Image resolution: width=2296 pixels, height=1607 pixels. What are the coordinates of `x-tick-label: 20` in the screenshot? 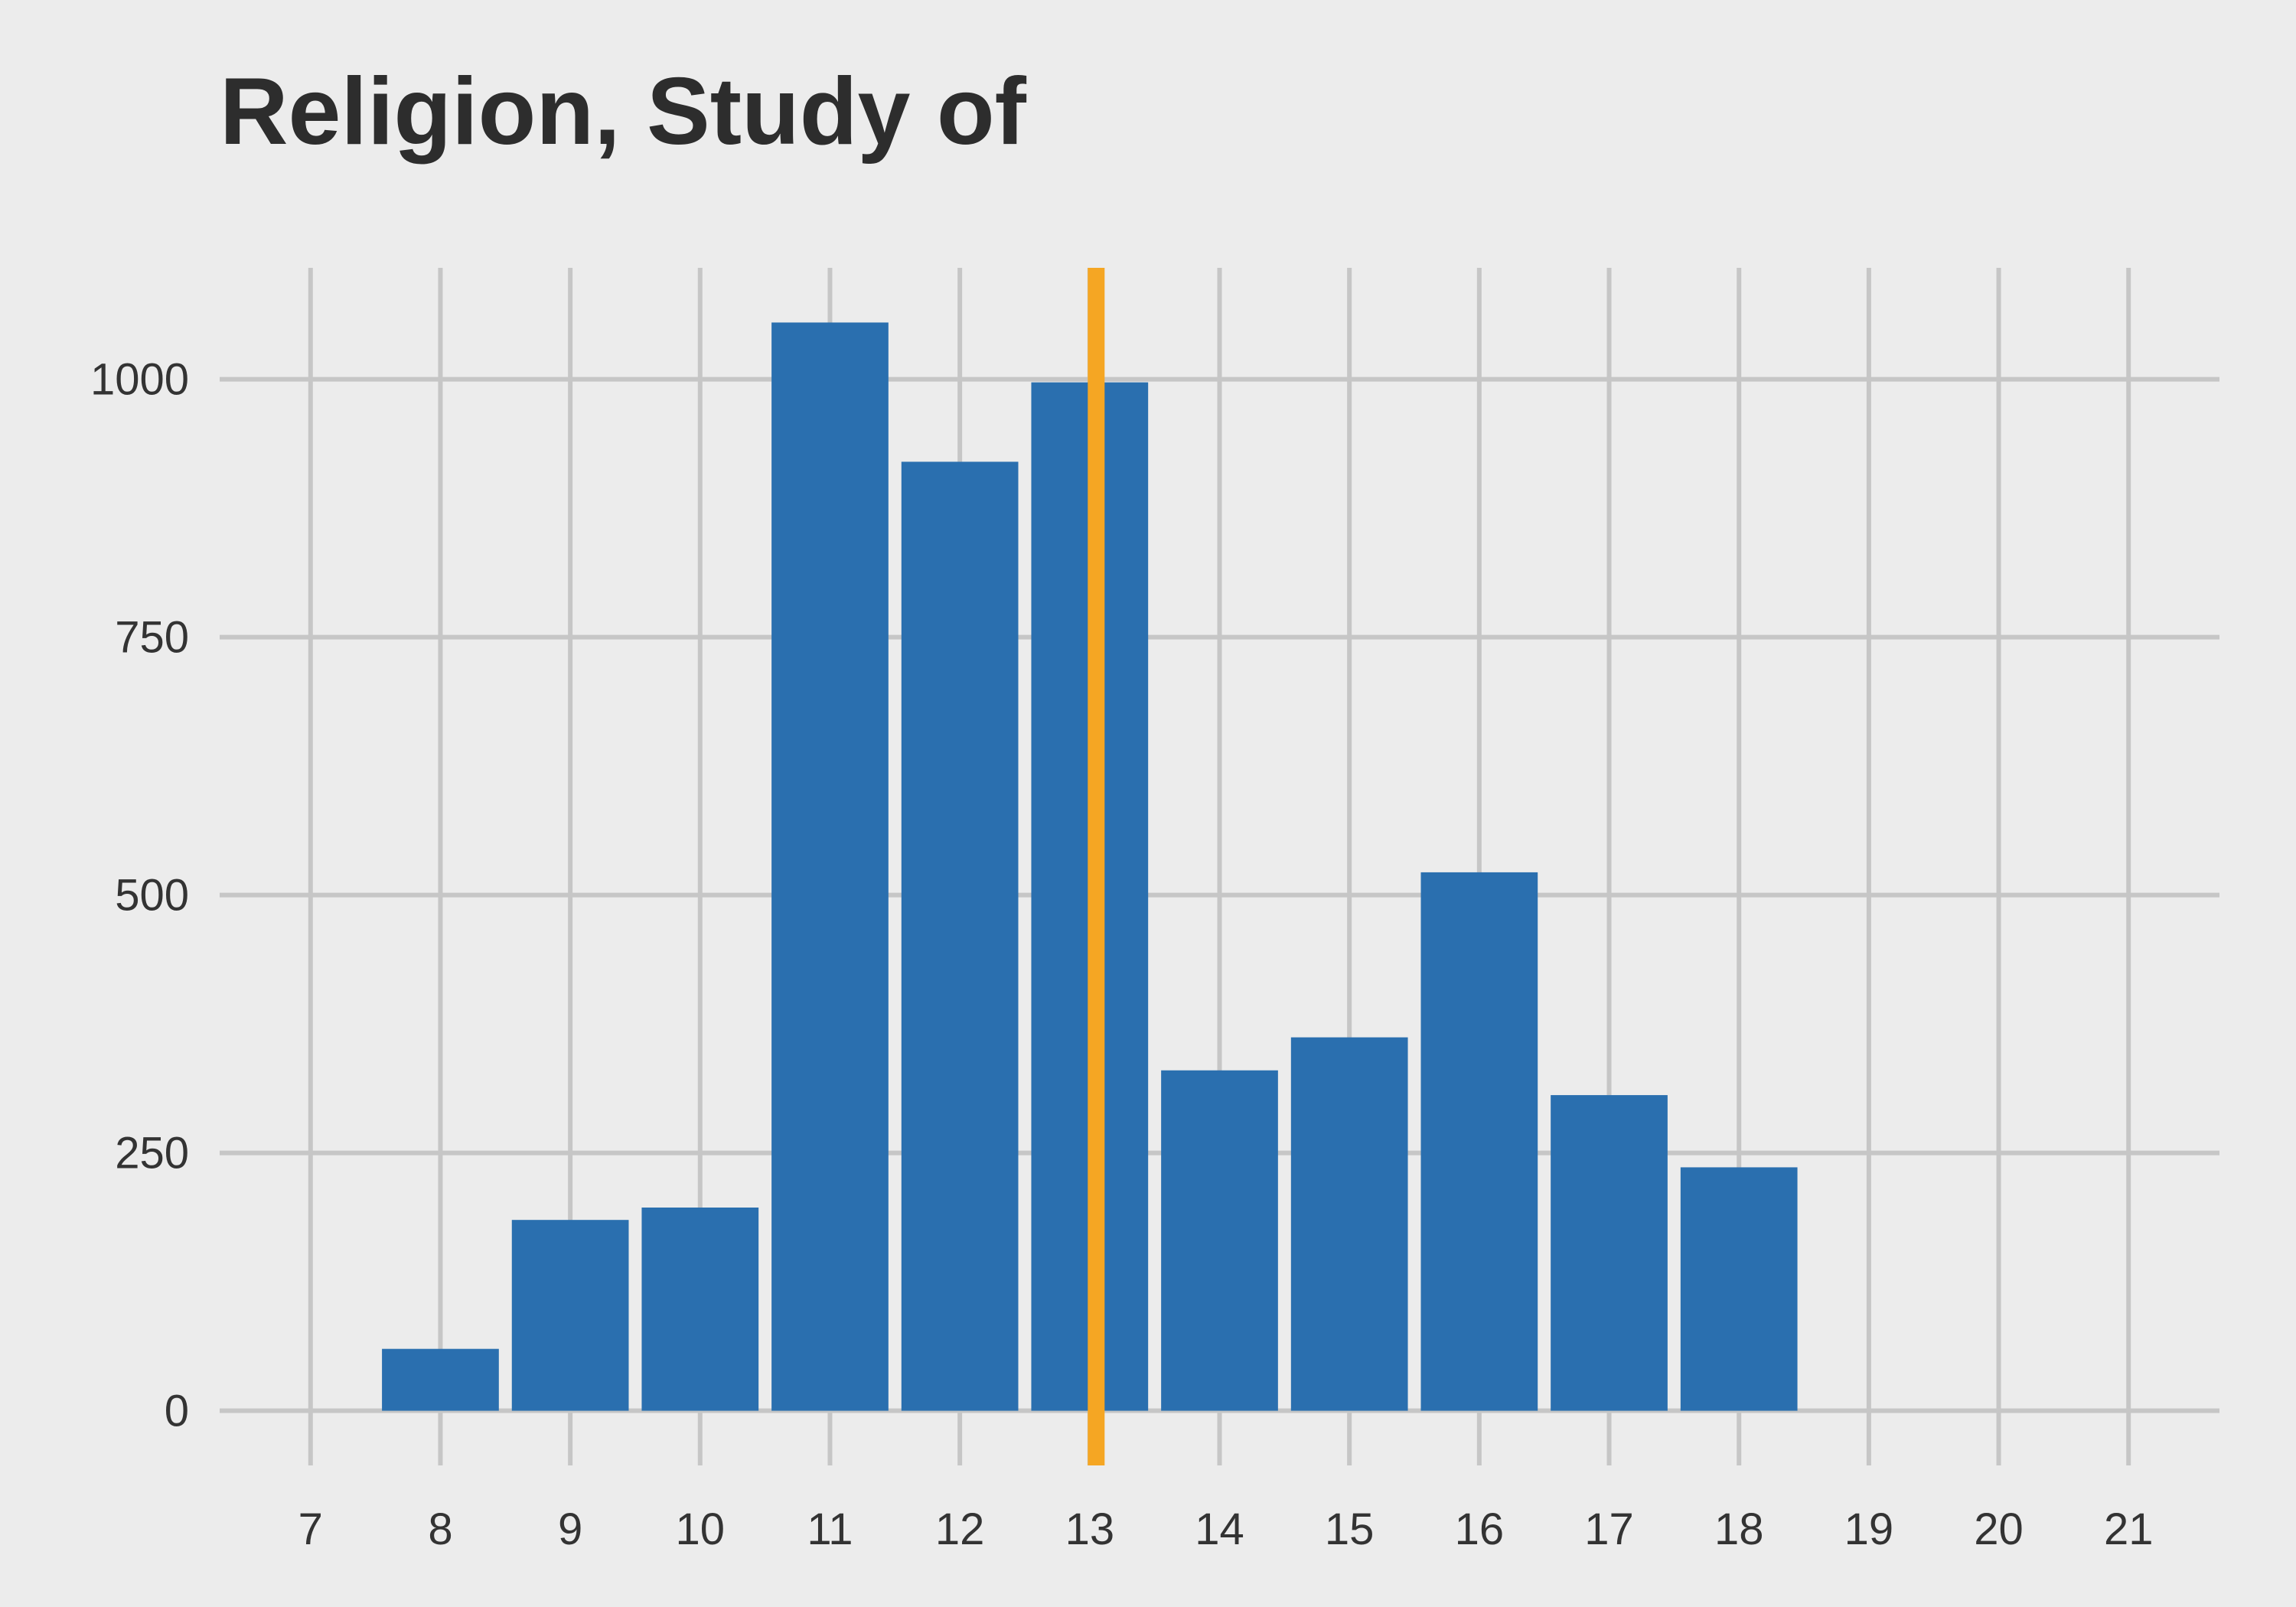 It's located at (1999, 1529).